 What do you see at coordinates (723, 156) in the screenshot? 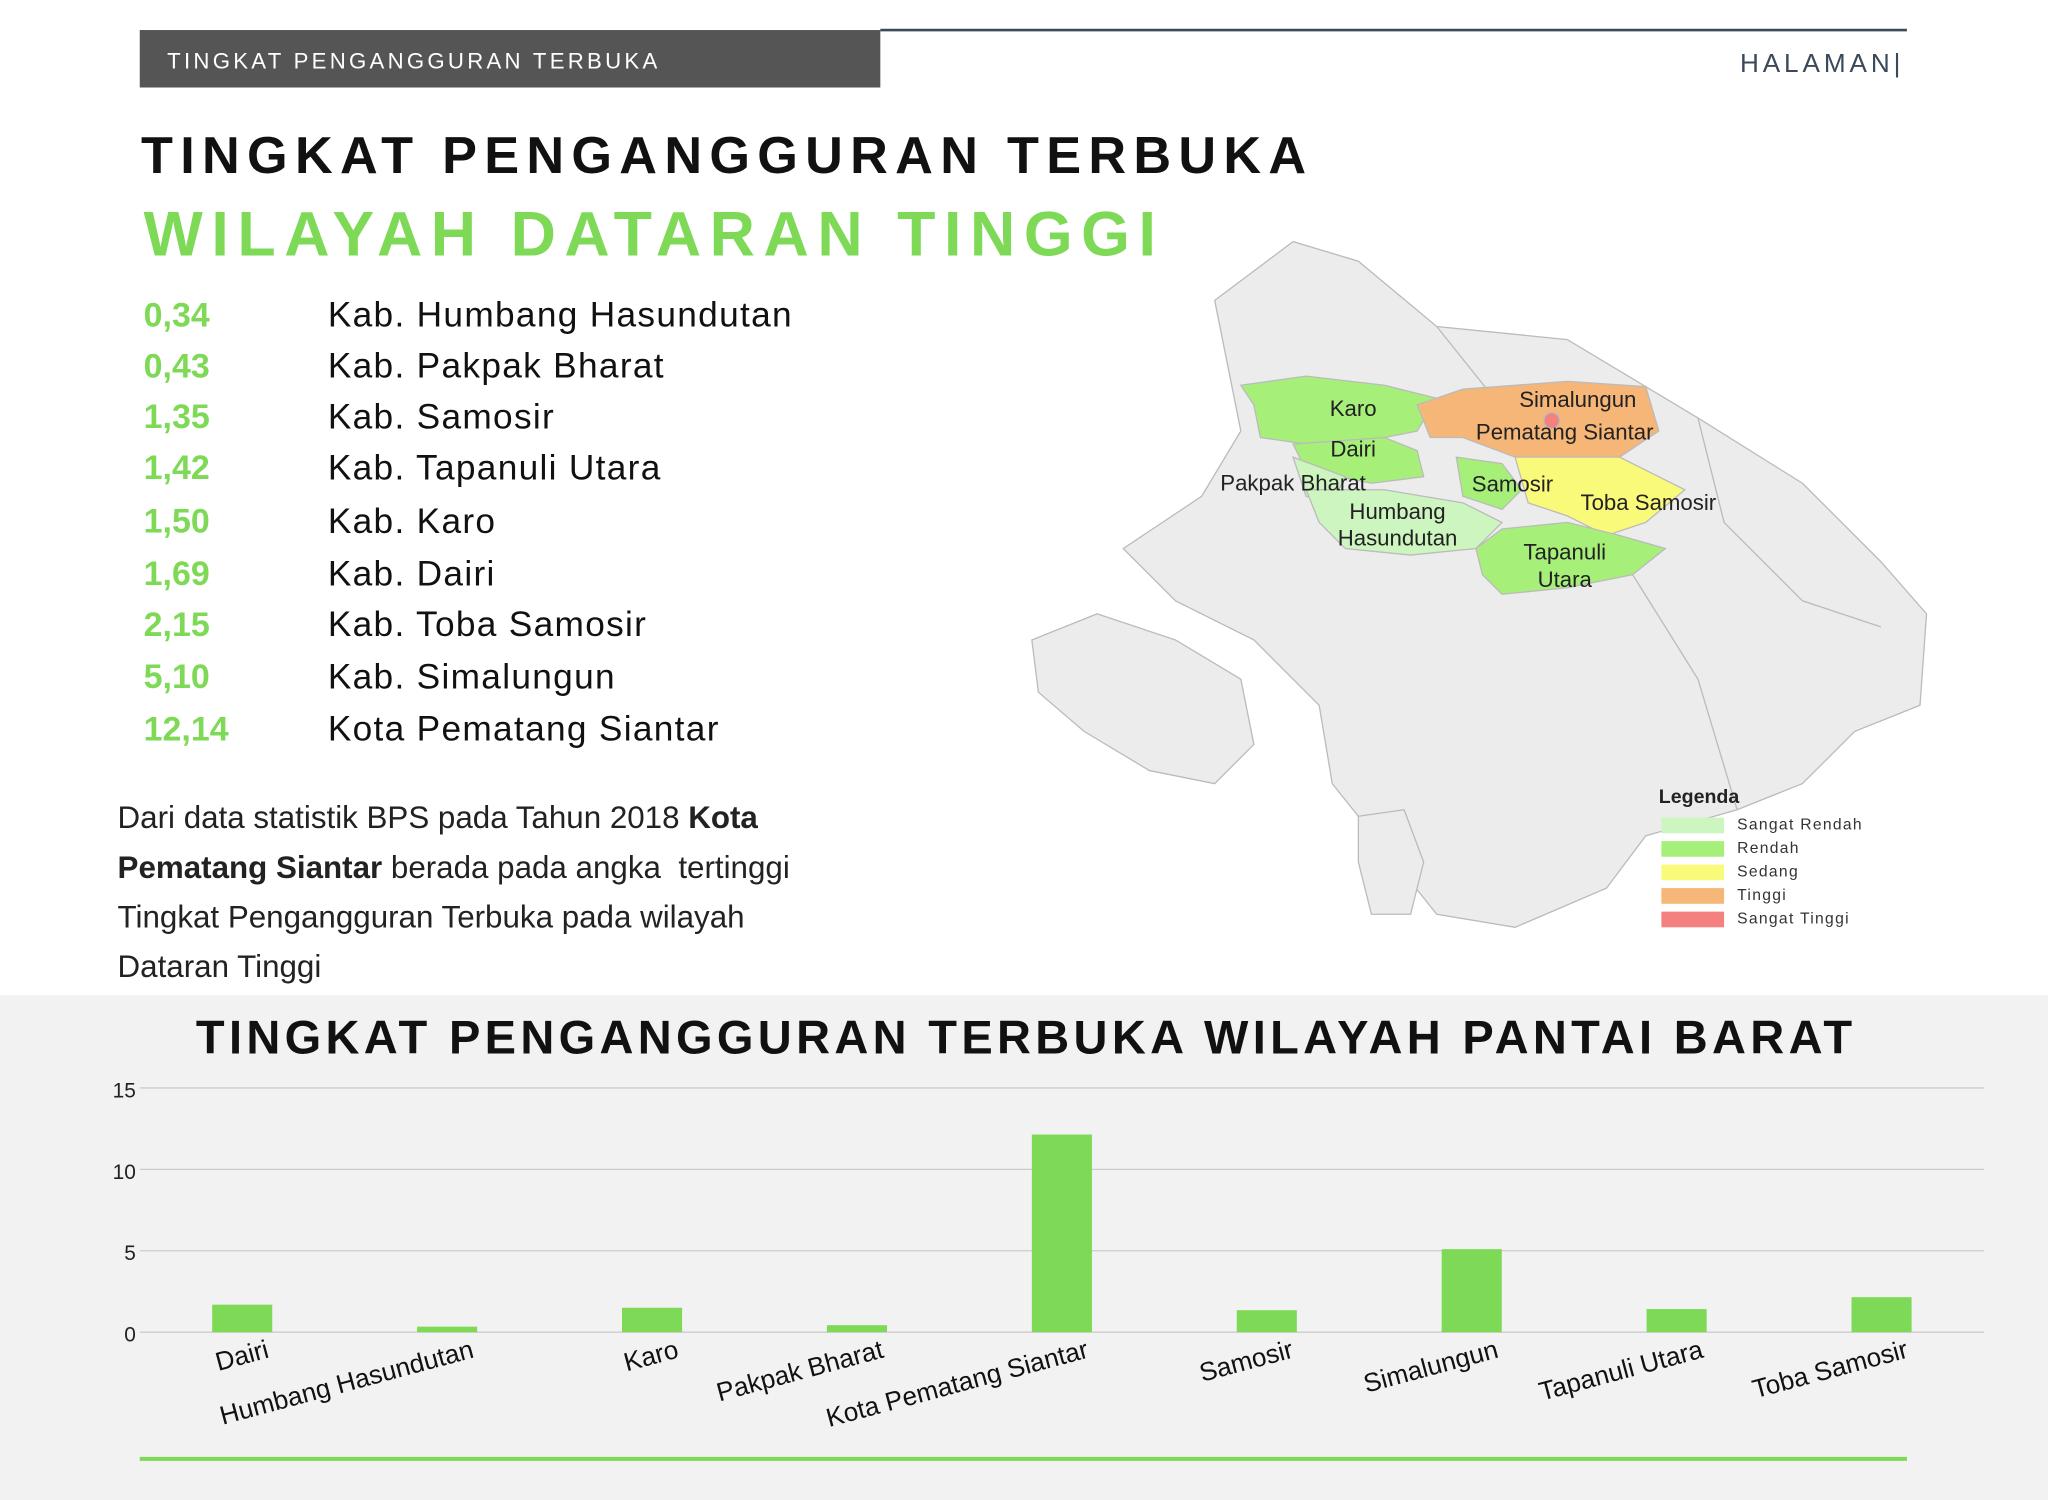
I see `title-line1: TINGKAT PENGANGGURAN TERBUKA` at bounding box center [723, 156].